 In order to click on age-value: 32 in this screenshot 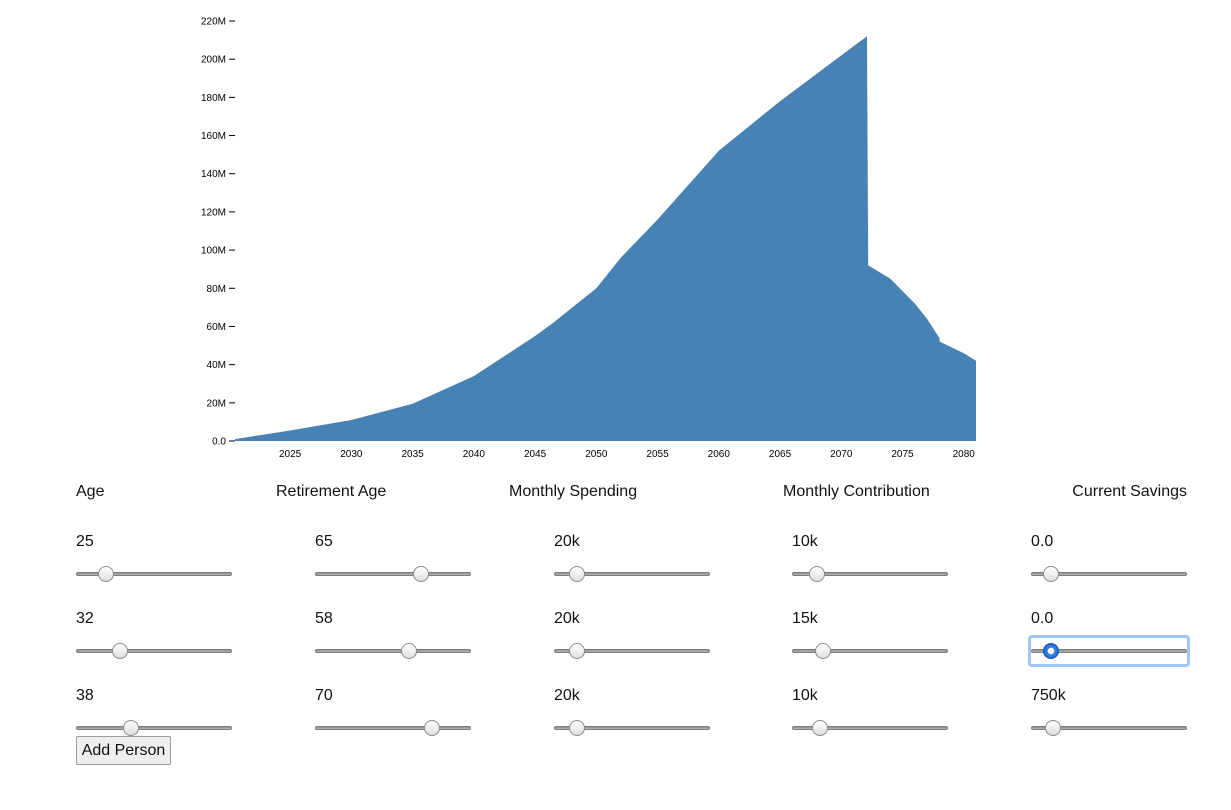, I will do `click(85, 618)`.